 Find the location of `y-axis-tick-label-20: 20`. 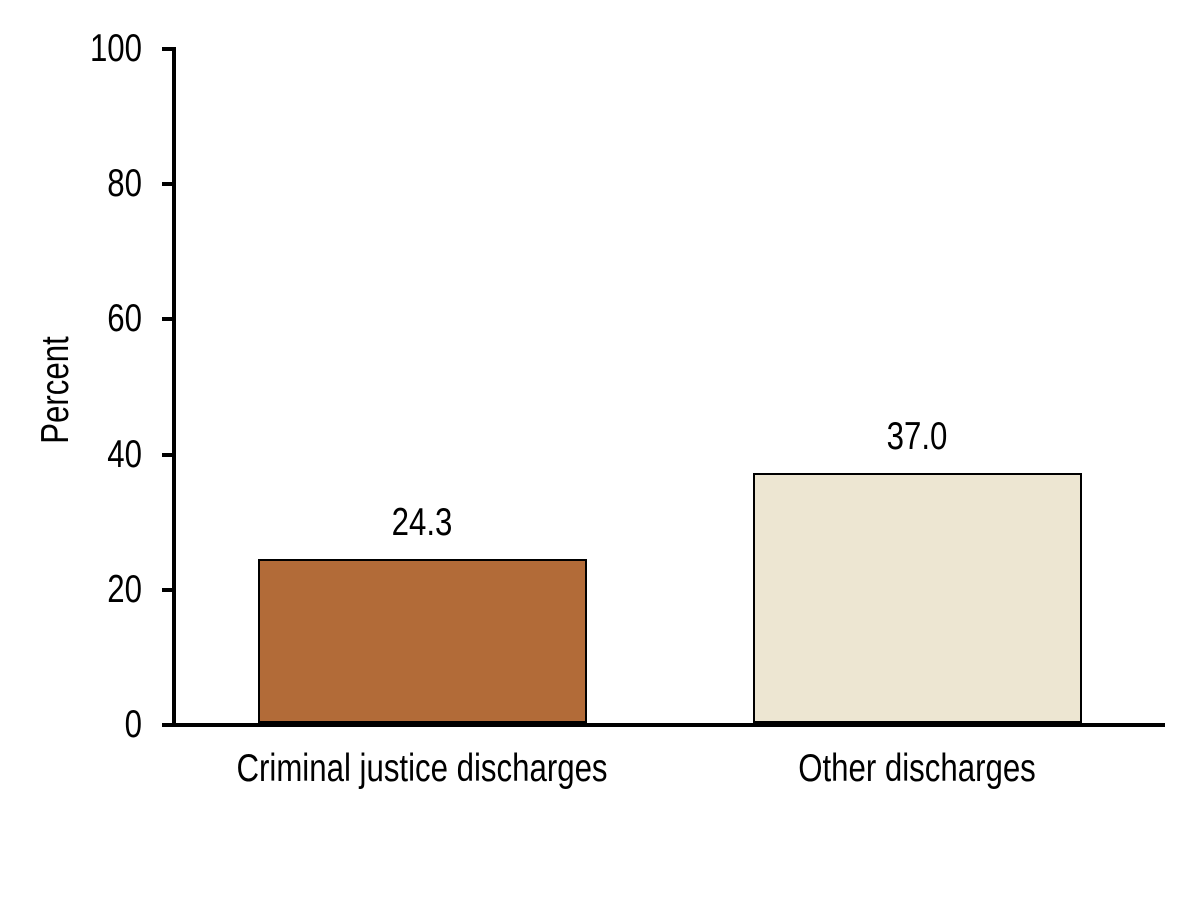

y-axis-tick-label-20: 20 is located at coordinates (124, 589).